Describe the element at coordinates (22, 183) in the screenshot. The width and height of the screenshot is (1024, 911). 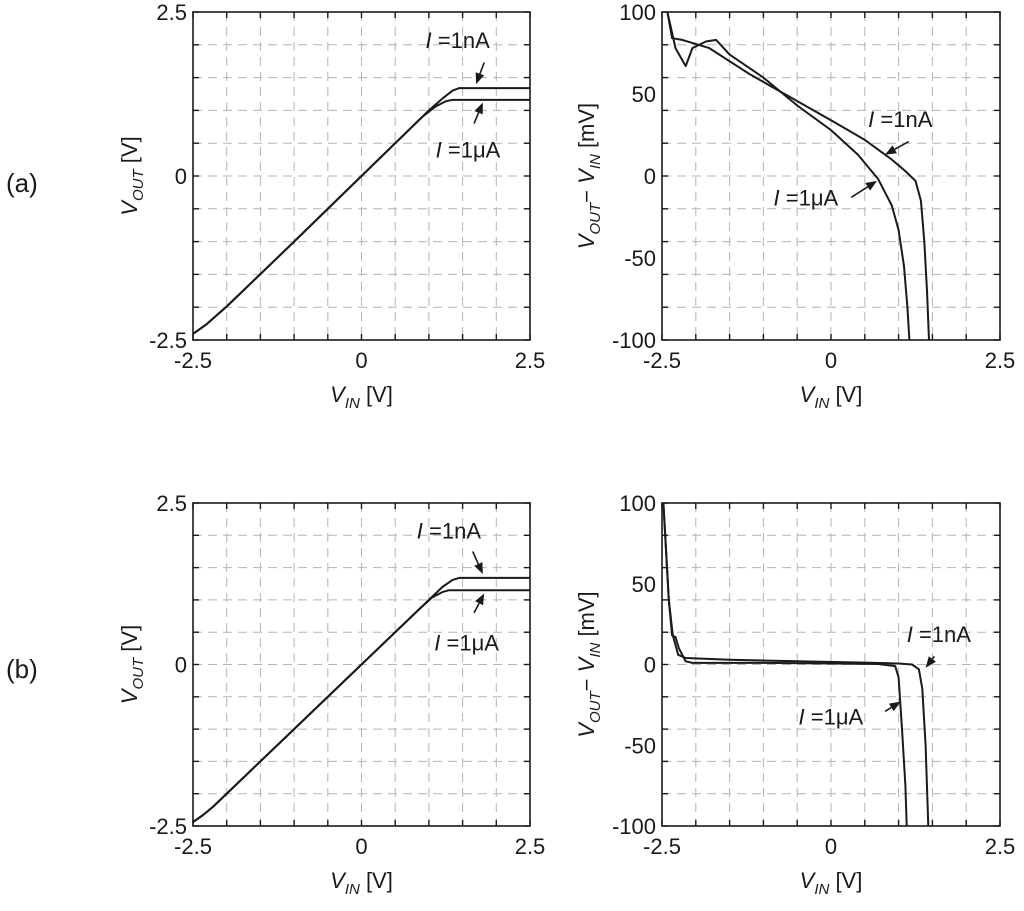
I see `row-label-a: (a)` at that location.